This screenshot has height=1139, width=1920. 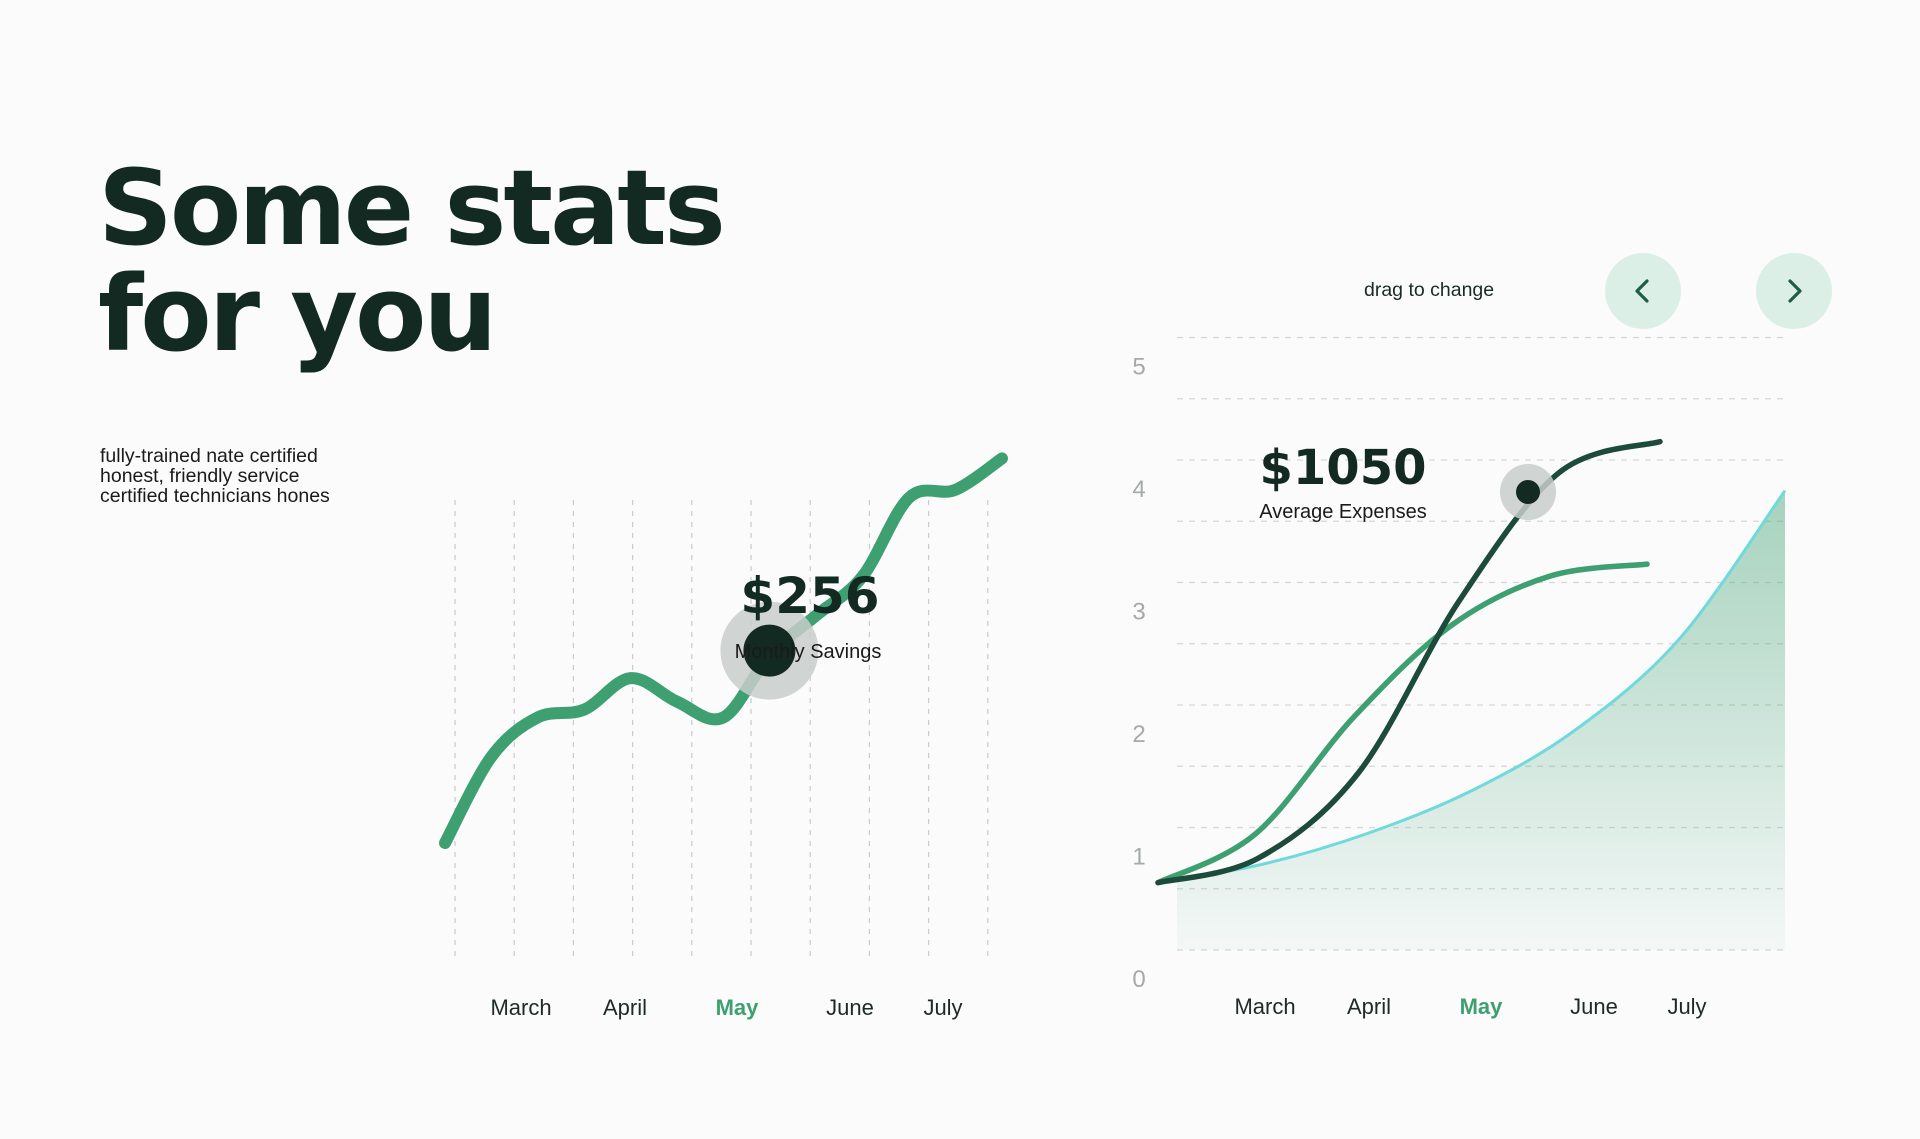 What do you see at coordinates (723, 650) in the screenshot?
I see `savings-line` at bounding box center [723, 650].